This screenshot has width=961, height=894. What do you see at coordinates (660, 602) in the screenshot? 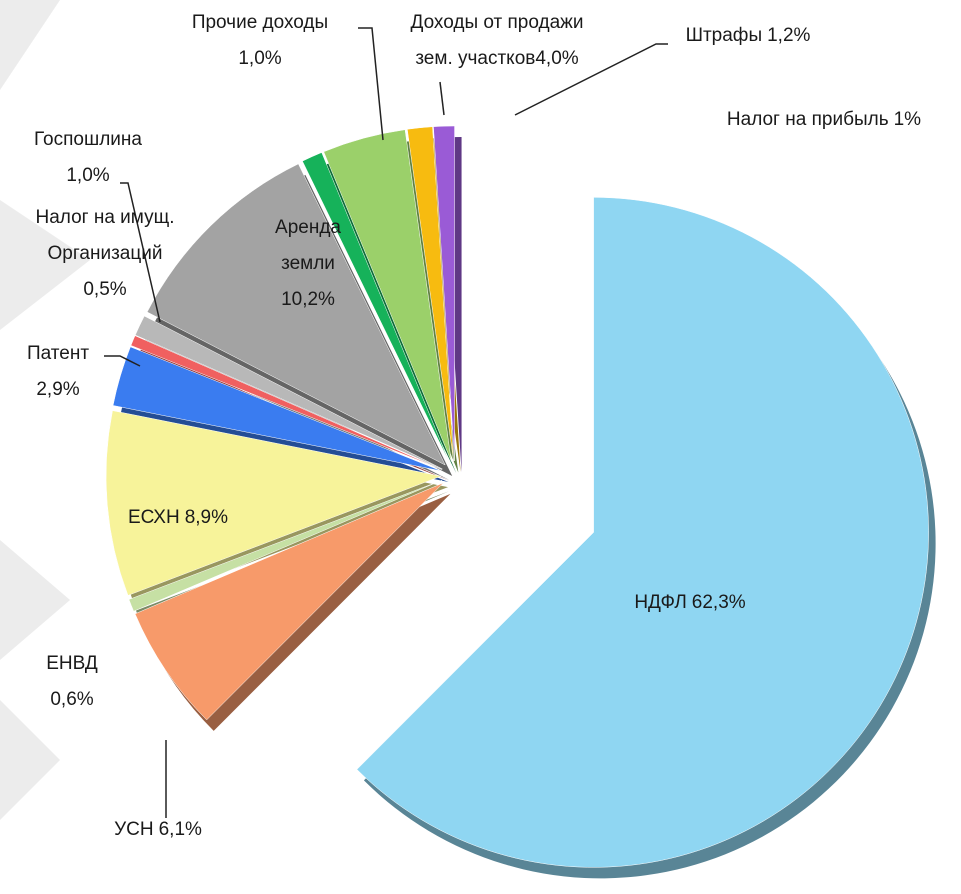
I see `category-label: НДФЛ` at bounding box center [660, 602].